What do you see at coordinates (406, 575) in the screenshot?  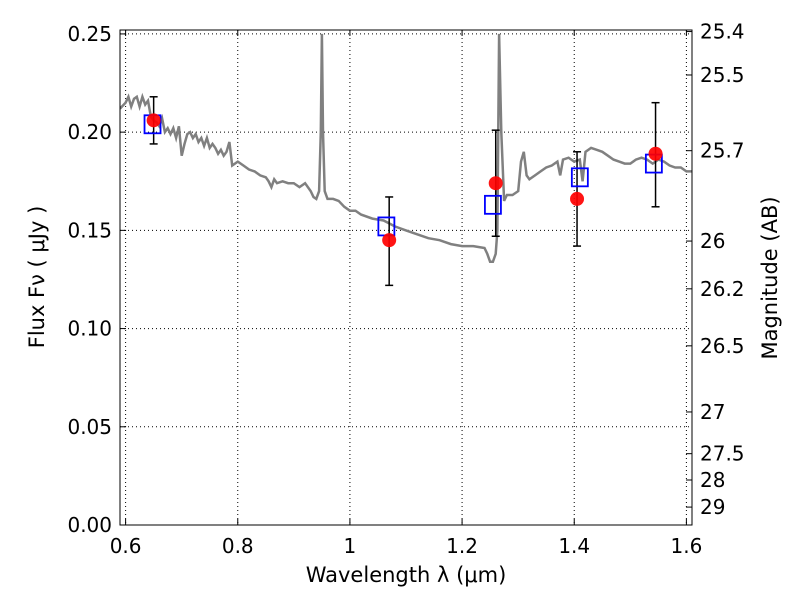 I see `x-axis-label: Wavelength λ (μm)` at bounding box center [406, 575].